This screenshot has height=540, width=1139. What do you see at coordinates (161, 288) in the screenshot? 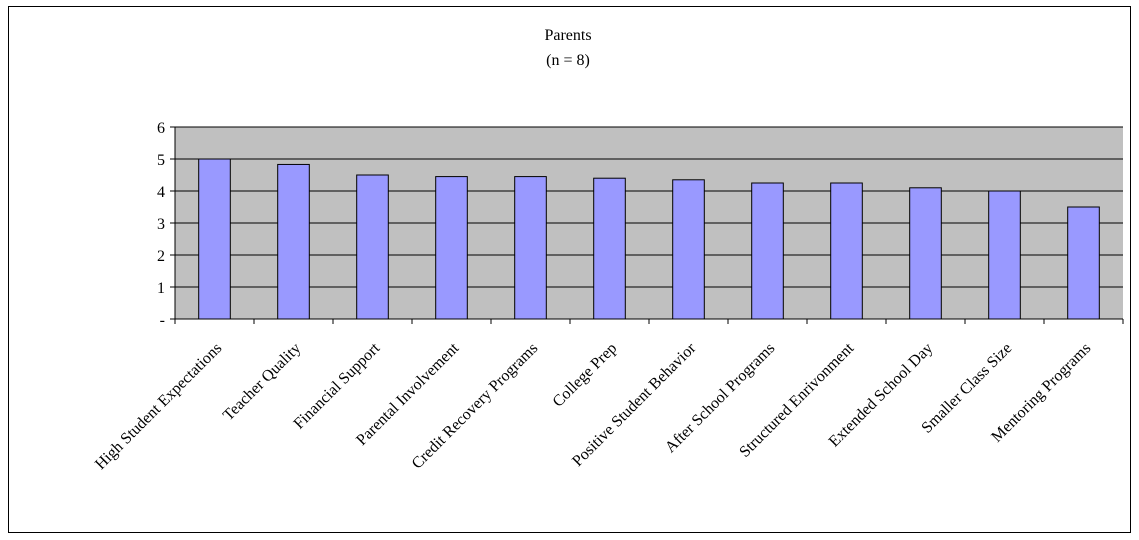
I see `y-tick-label: 1` at bounding box center [161, 288].